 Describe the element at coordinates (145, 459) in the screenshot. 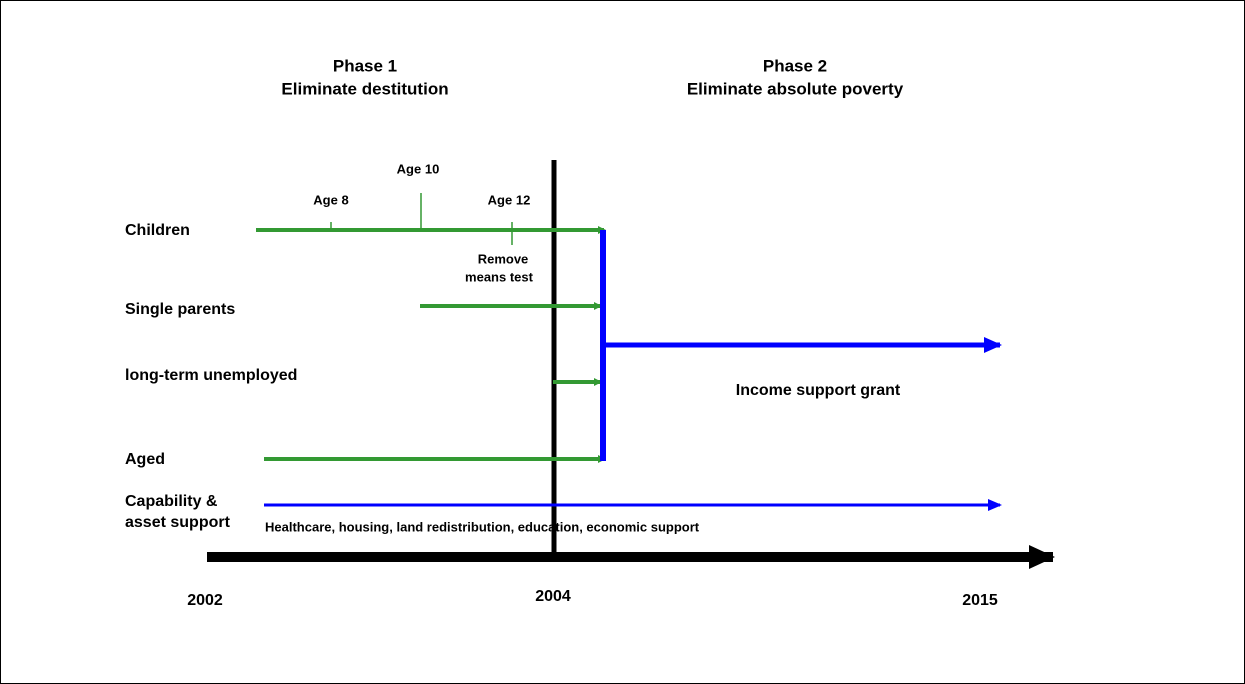

I see `row-label: Aged` at that location.